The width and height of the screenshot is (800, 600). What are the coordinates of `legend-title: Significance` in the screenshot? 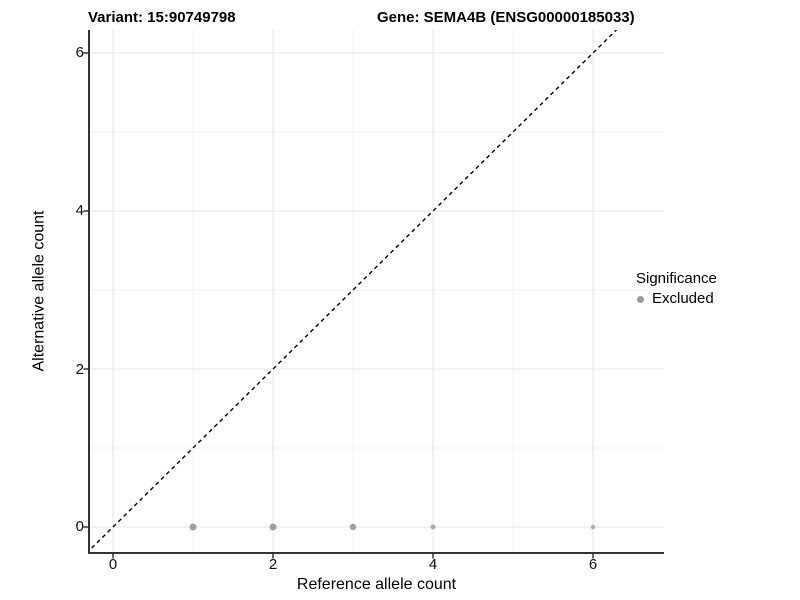 It's located at (676, 278).